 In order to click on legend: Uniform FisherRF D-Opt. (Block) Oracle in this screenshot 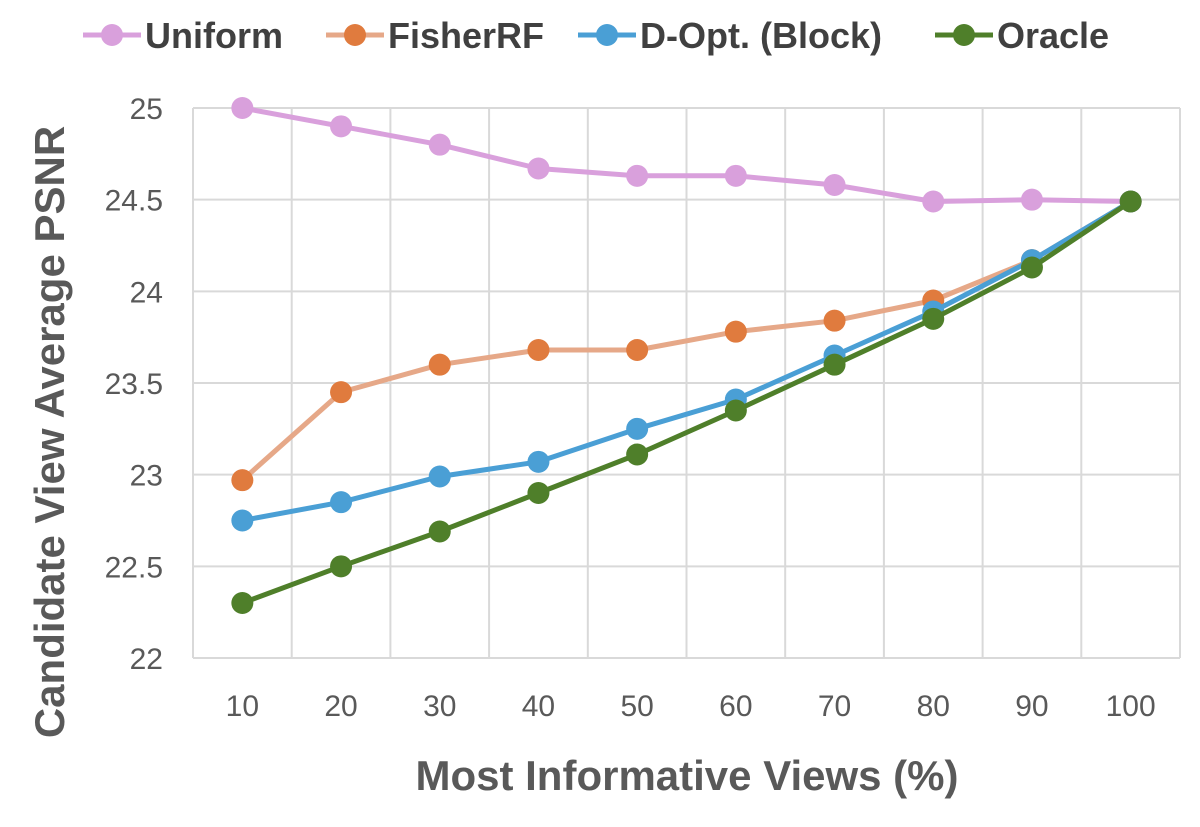, I will do `click(596, 35)`.